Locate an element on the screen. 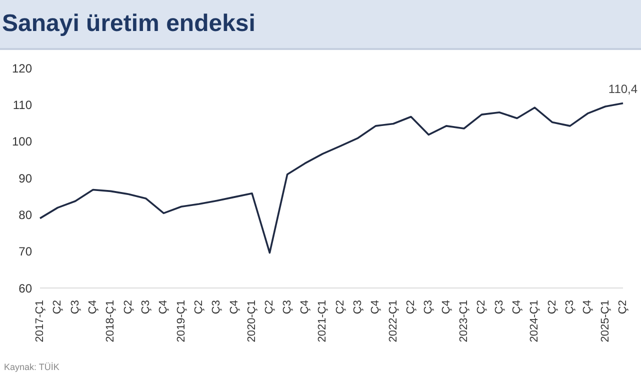  y-tick-label: 80 is located at coordinates (25, 215).